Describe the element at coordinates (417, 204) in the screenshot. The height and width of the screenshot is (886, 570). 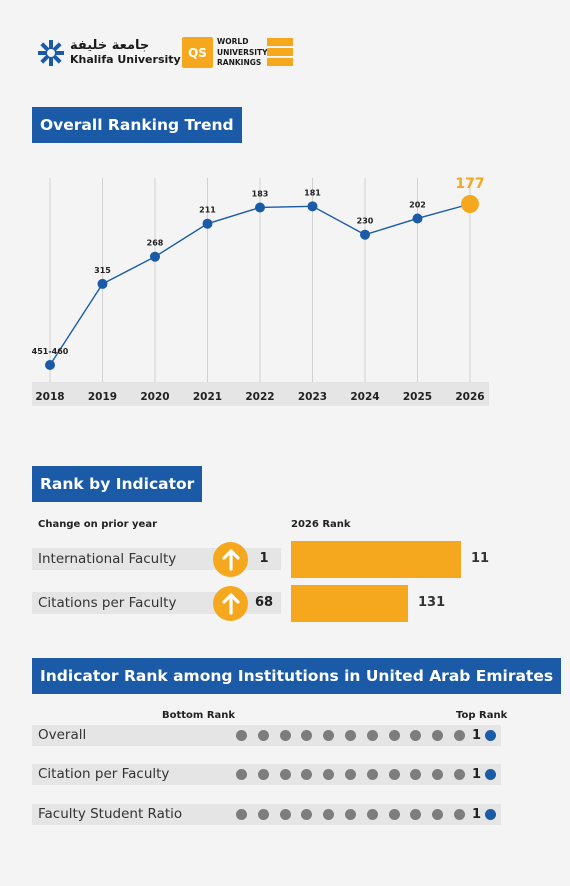
I see `data-label: 202` at that location.